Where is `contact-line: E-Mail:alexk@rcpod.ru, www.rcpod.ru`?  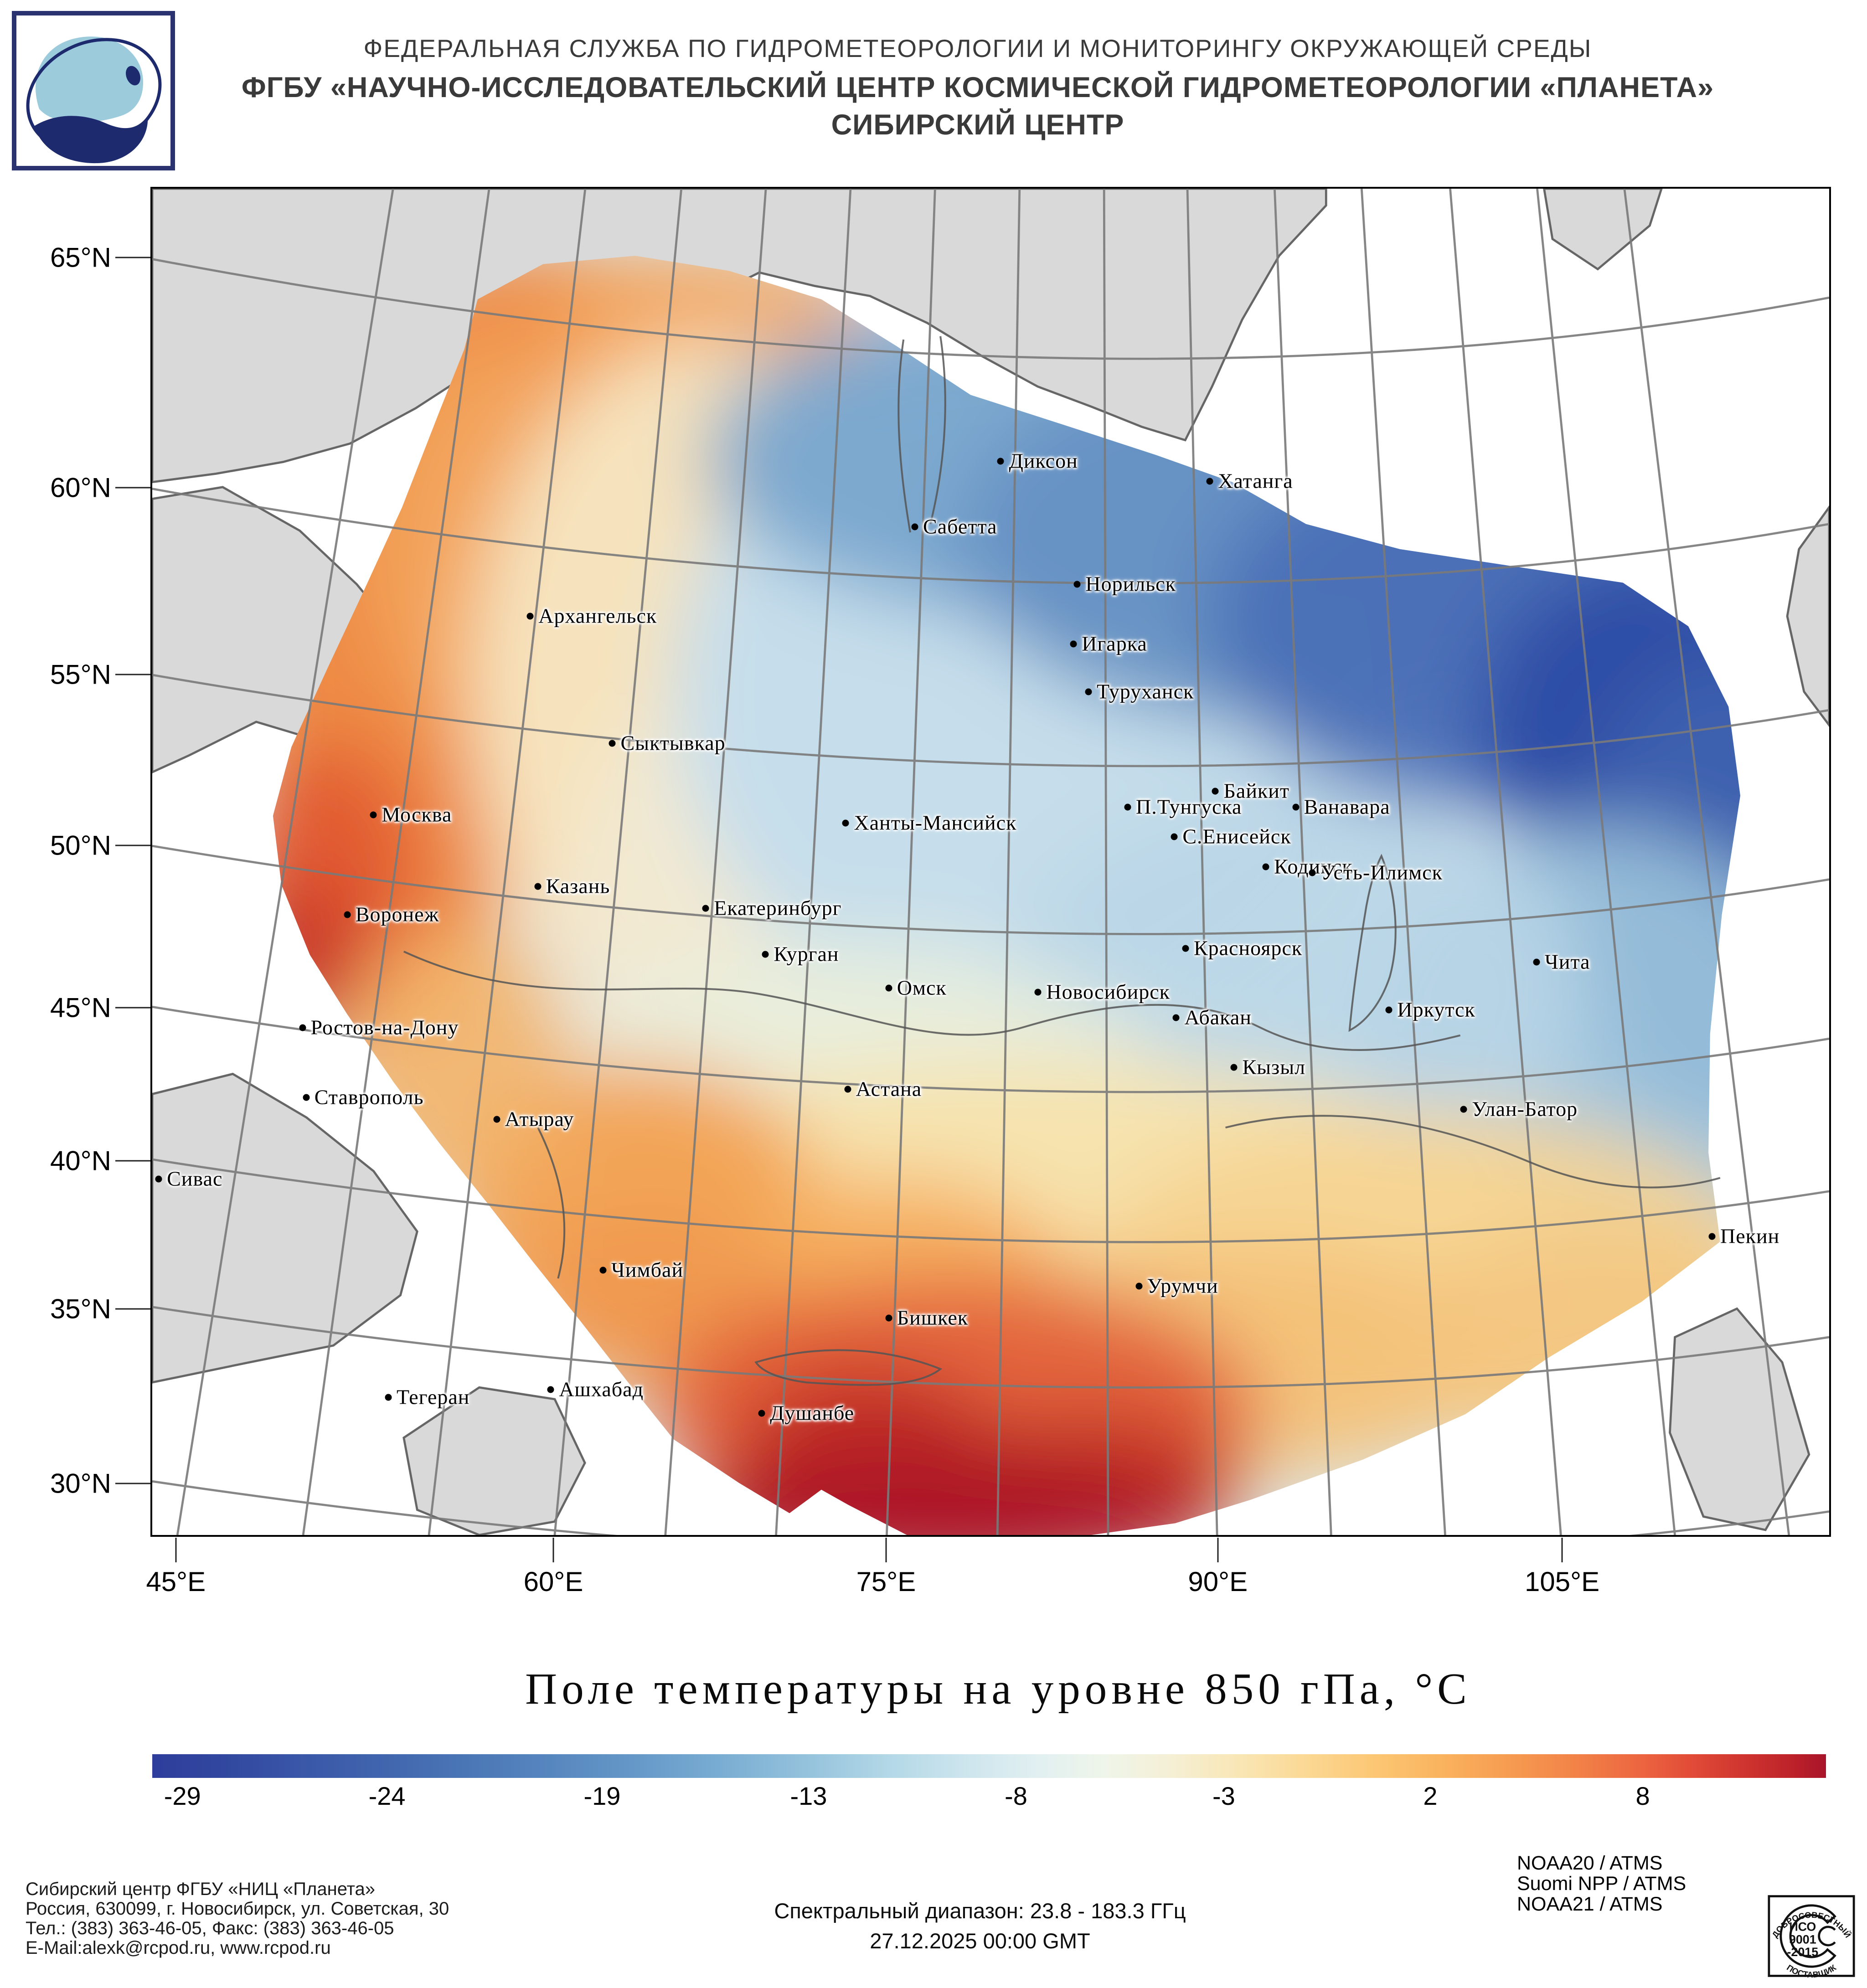
contact-line: E-Mail:alexk@rcpod.ru, www.rcpod.ru is located at coordinates (178, 1948).